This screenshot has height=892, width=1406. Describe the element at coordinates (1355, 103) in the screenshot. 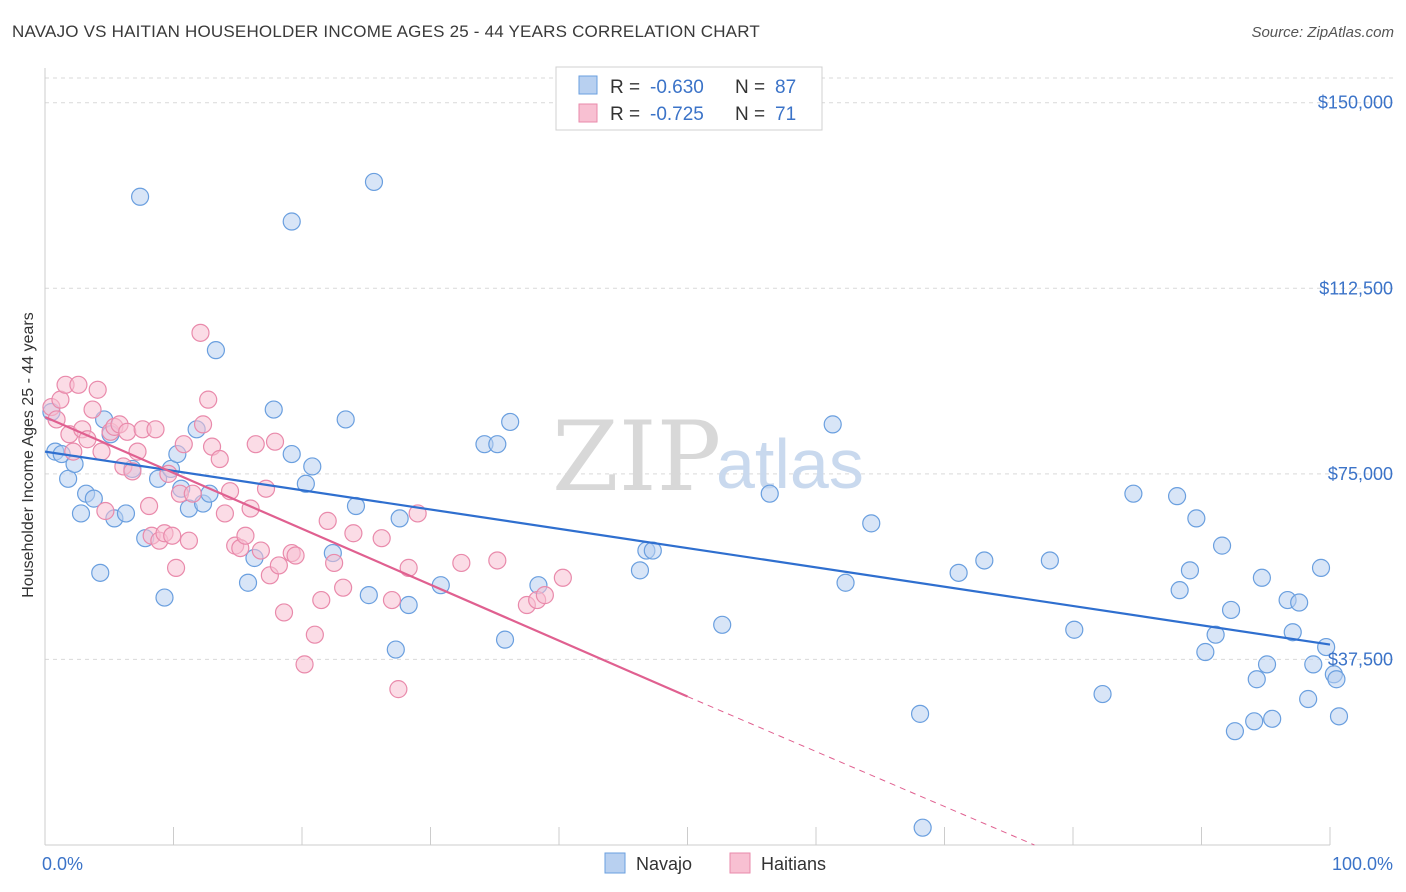

I see `y-tick-label-0: $150,000` at that location.